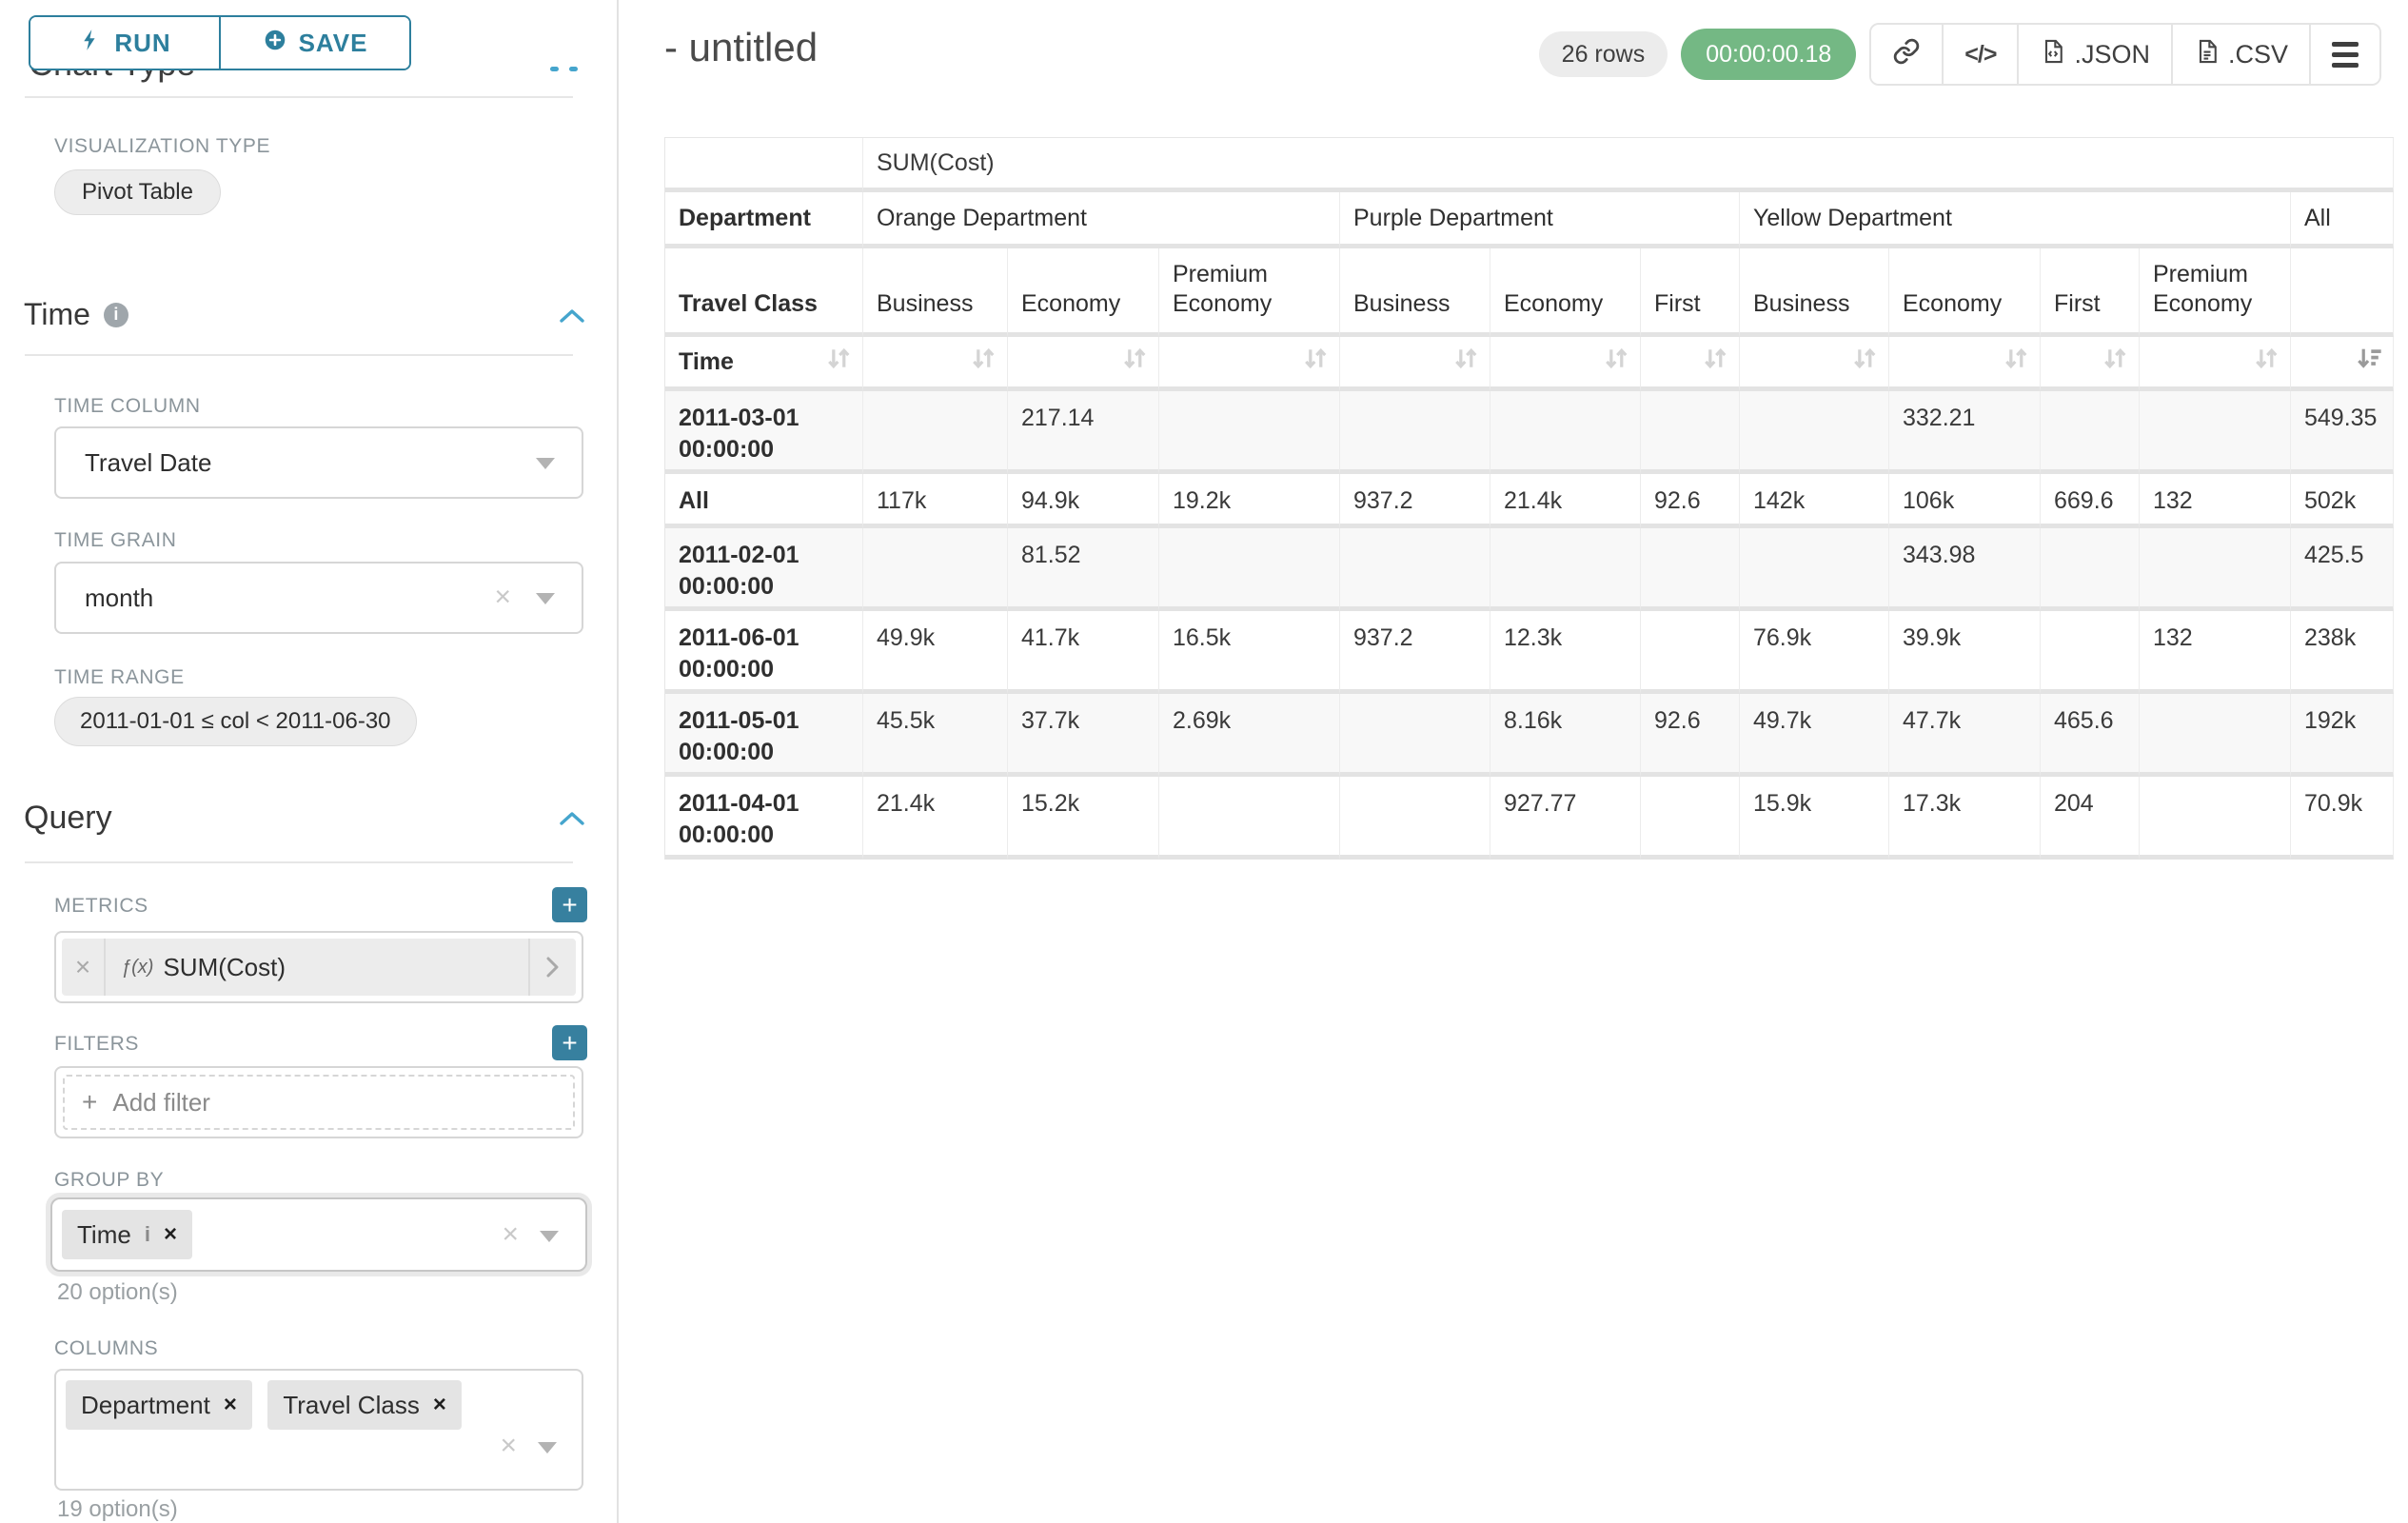 The image size is (2408, 1523). I want to click on add-filter-button: + Add filter, so click(319, 1102).